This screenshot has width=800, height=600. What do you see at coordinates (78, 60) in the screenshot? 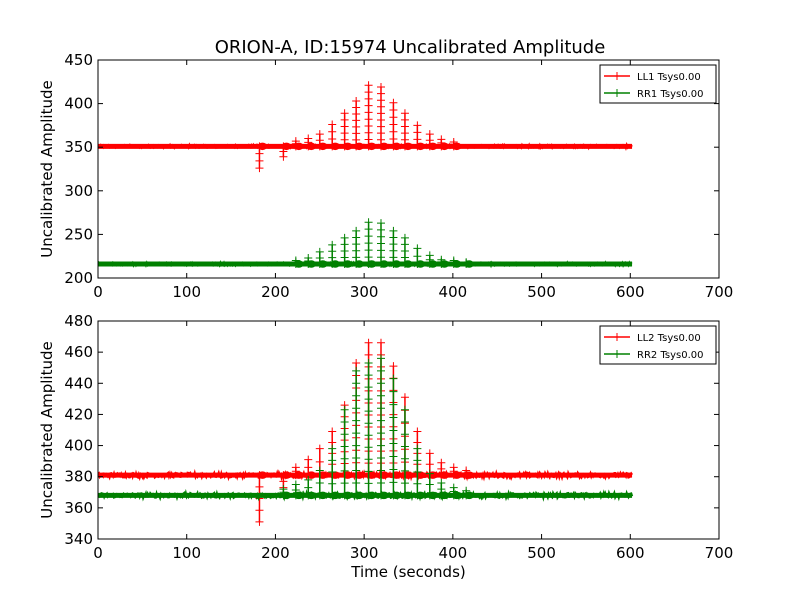
I see `y-tick-label: 450` at bounding box center [78, 60].